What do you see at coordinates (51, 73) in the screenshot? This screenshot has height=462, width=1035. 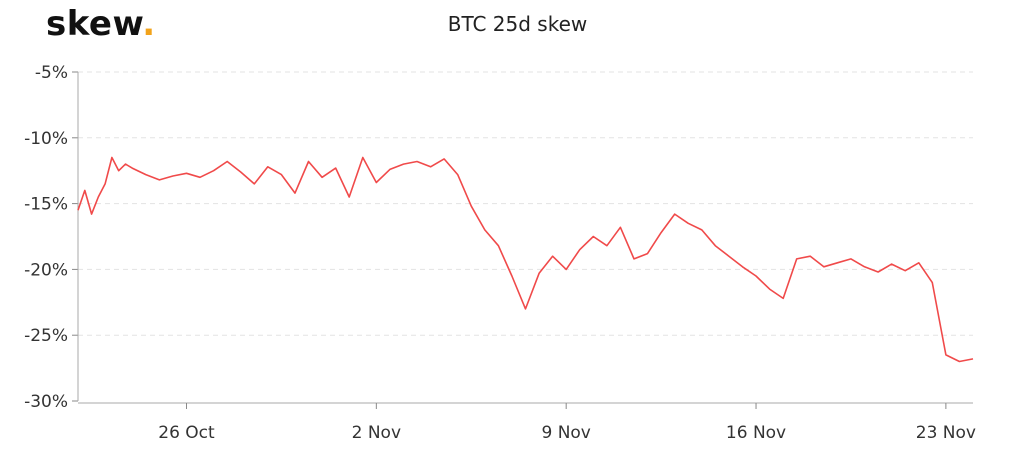 I see `y-tick-label: -5%` at bounding box center [51, 73].